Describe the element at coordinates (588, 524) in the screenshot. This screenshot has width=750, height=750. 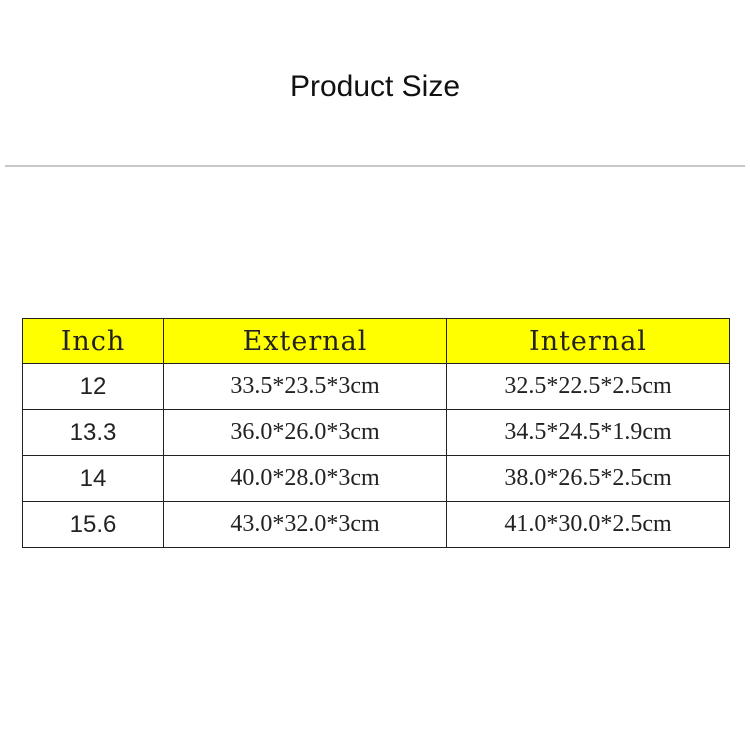
I see `cell-internal: 41.0*30.0*2.5cm` at that location.